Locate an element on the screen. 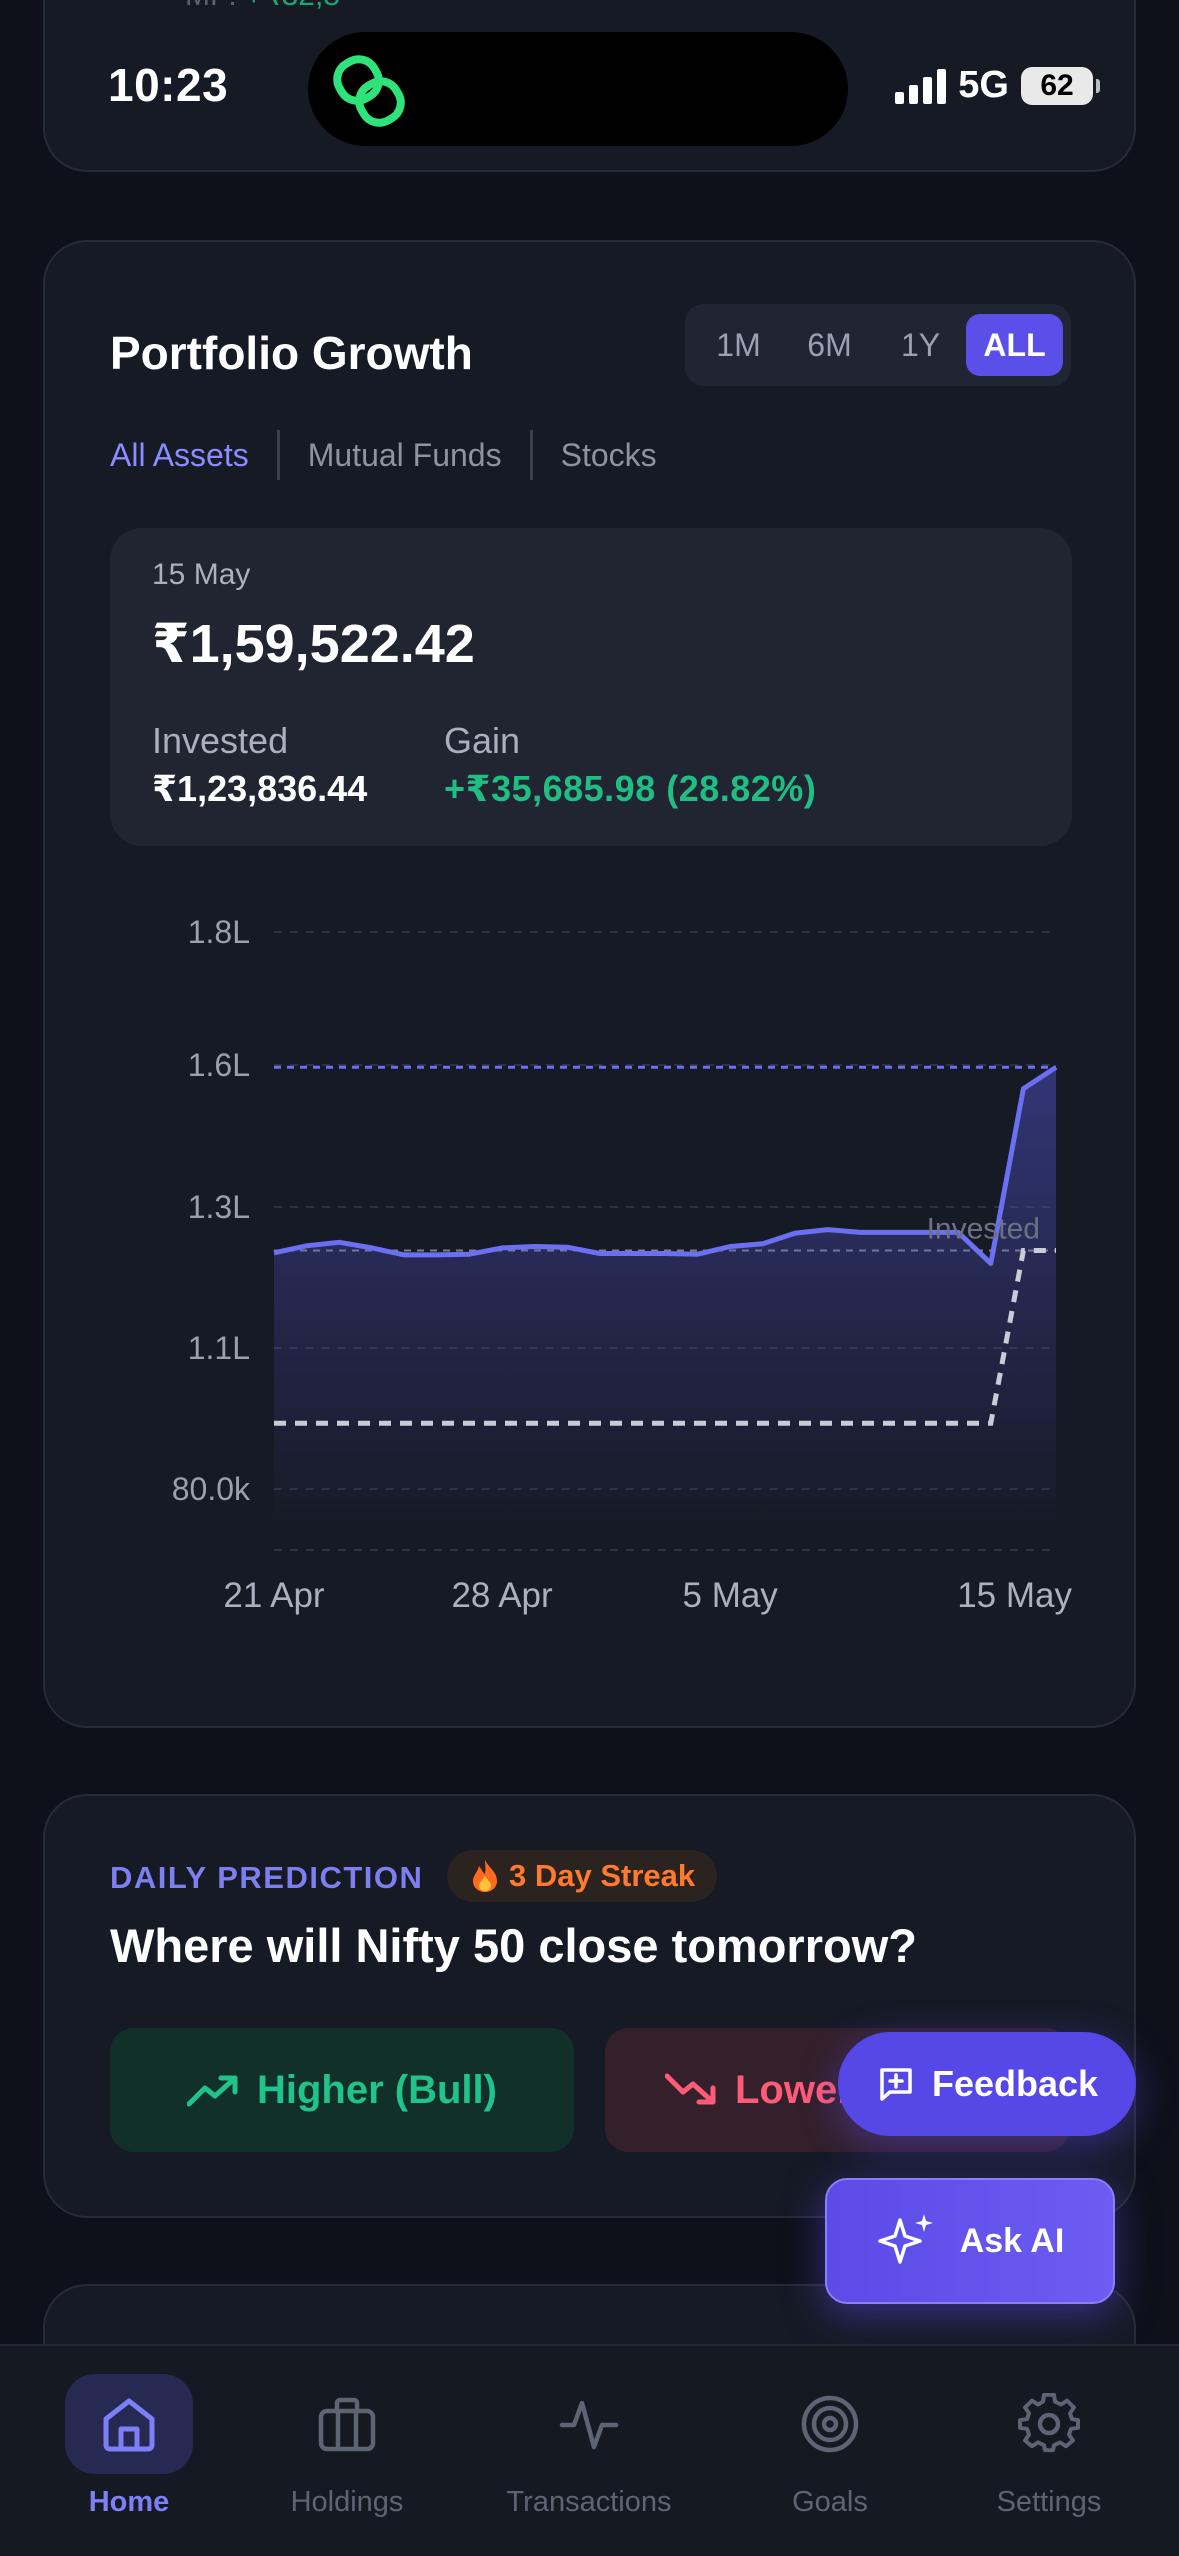 The height and width of the screenshot is (2556, 1179). predict-higher-button: Higher (Bull) is located at coordinates (342, 2090).